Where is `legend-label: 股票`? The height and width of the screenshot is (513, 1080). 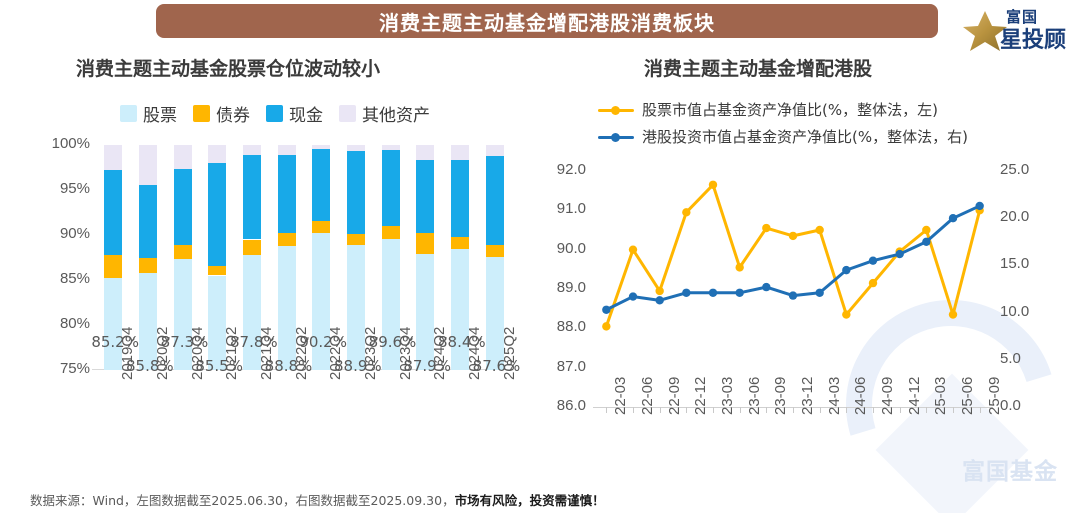 legend-label: 股票 is located at coordinates (160, 116).